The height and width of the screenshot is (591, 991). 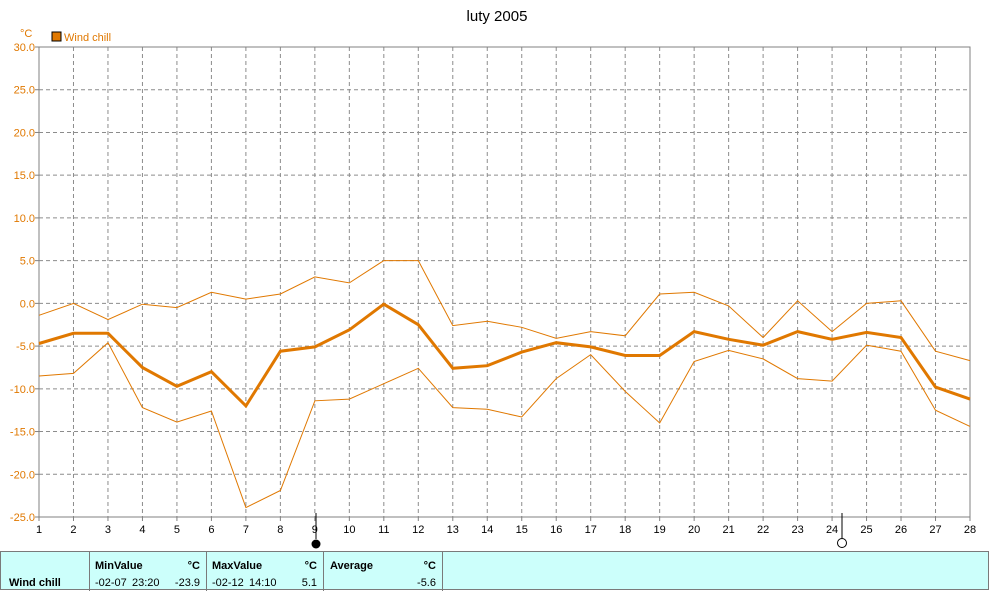 What do you see at coordinates (383, 571) in the screenshot?
I see `stats-avg-cell: Average °C -5.6` at bounding box center [383, 571].